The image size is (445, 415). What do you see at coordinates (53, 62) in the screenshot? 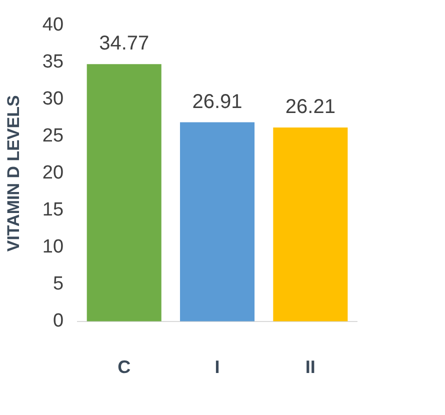
I see `y-tick-label: 35` at bounding box center [53, 62].